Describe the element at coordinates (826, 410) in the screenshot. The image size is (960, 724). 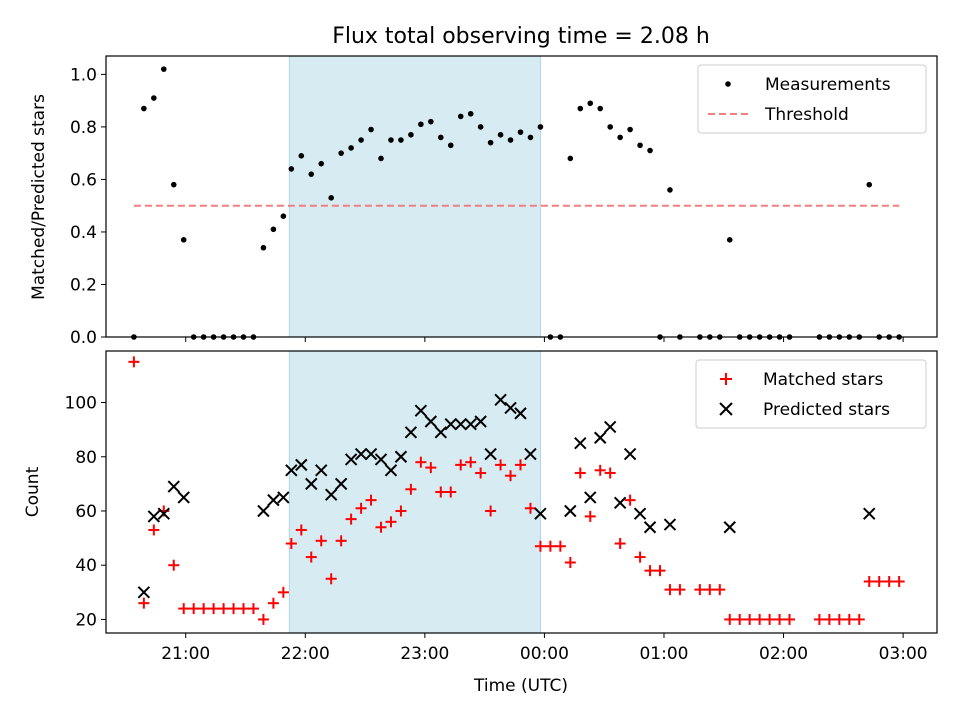
I see `legend-predicted-label: Predicted stars` at that location.